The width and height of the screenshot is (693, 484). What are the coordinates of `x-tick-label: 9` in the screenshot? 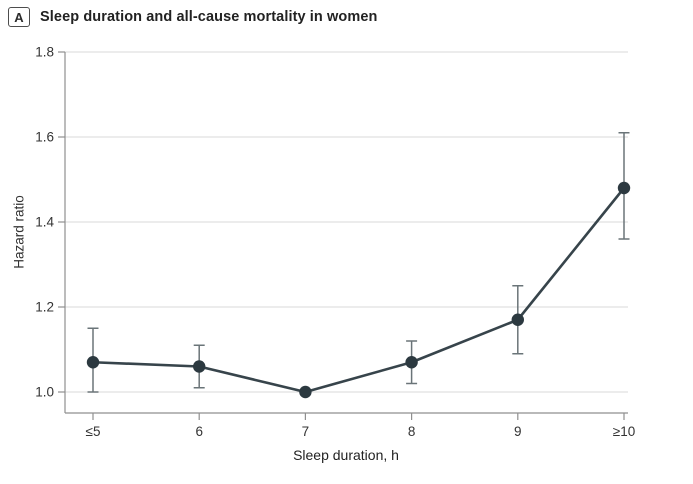 It's located at (518, 431).